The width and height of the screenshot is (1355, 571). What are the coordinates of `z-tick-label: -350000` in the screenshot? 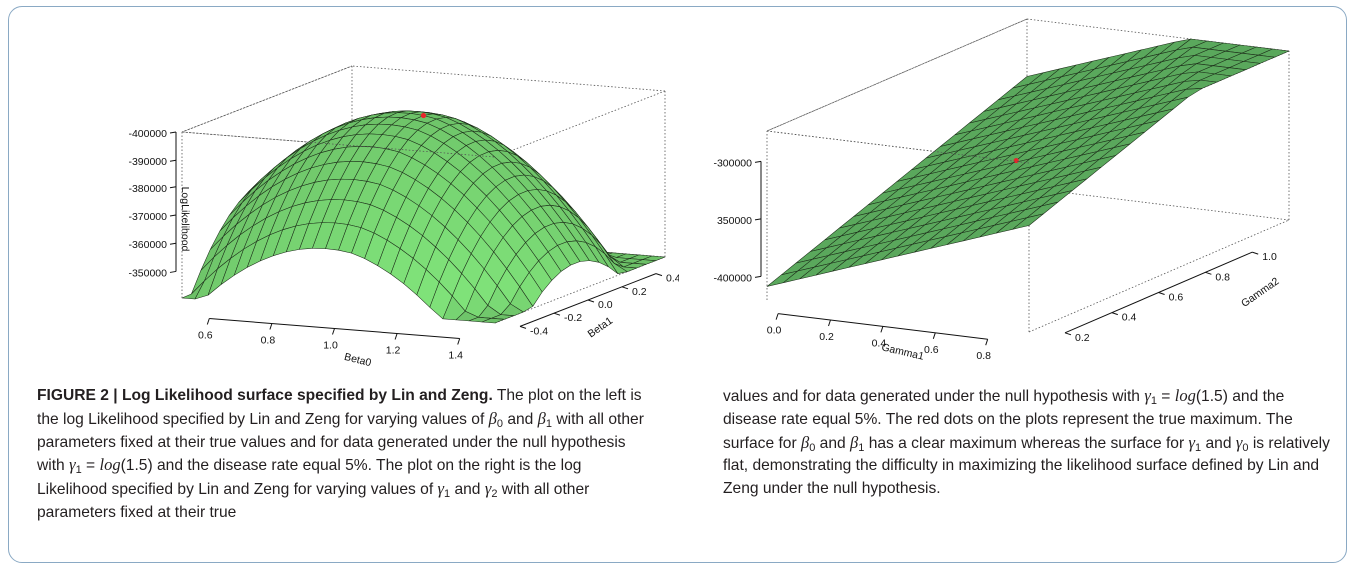 It's located at (147, 273).